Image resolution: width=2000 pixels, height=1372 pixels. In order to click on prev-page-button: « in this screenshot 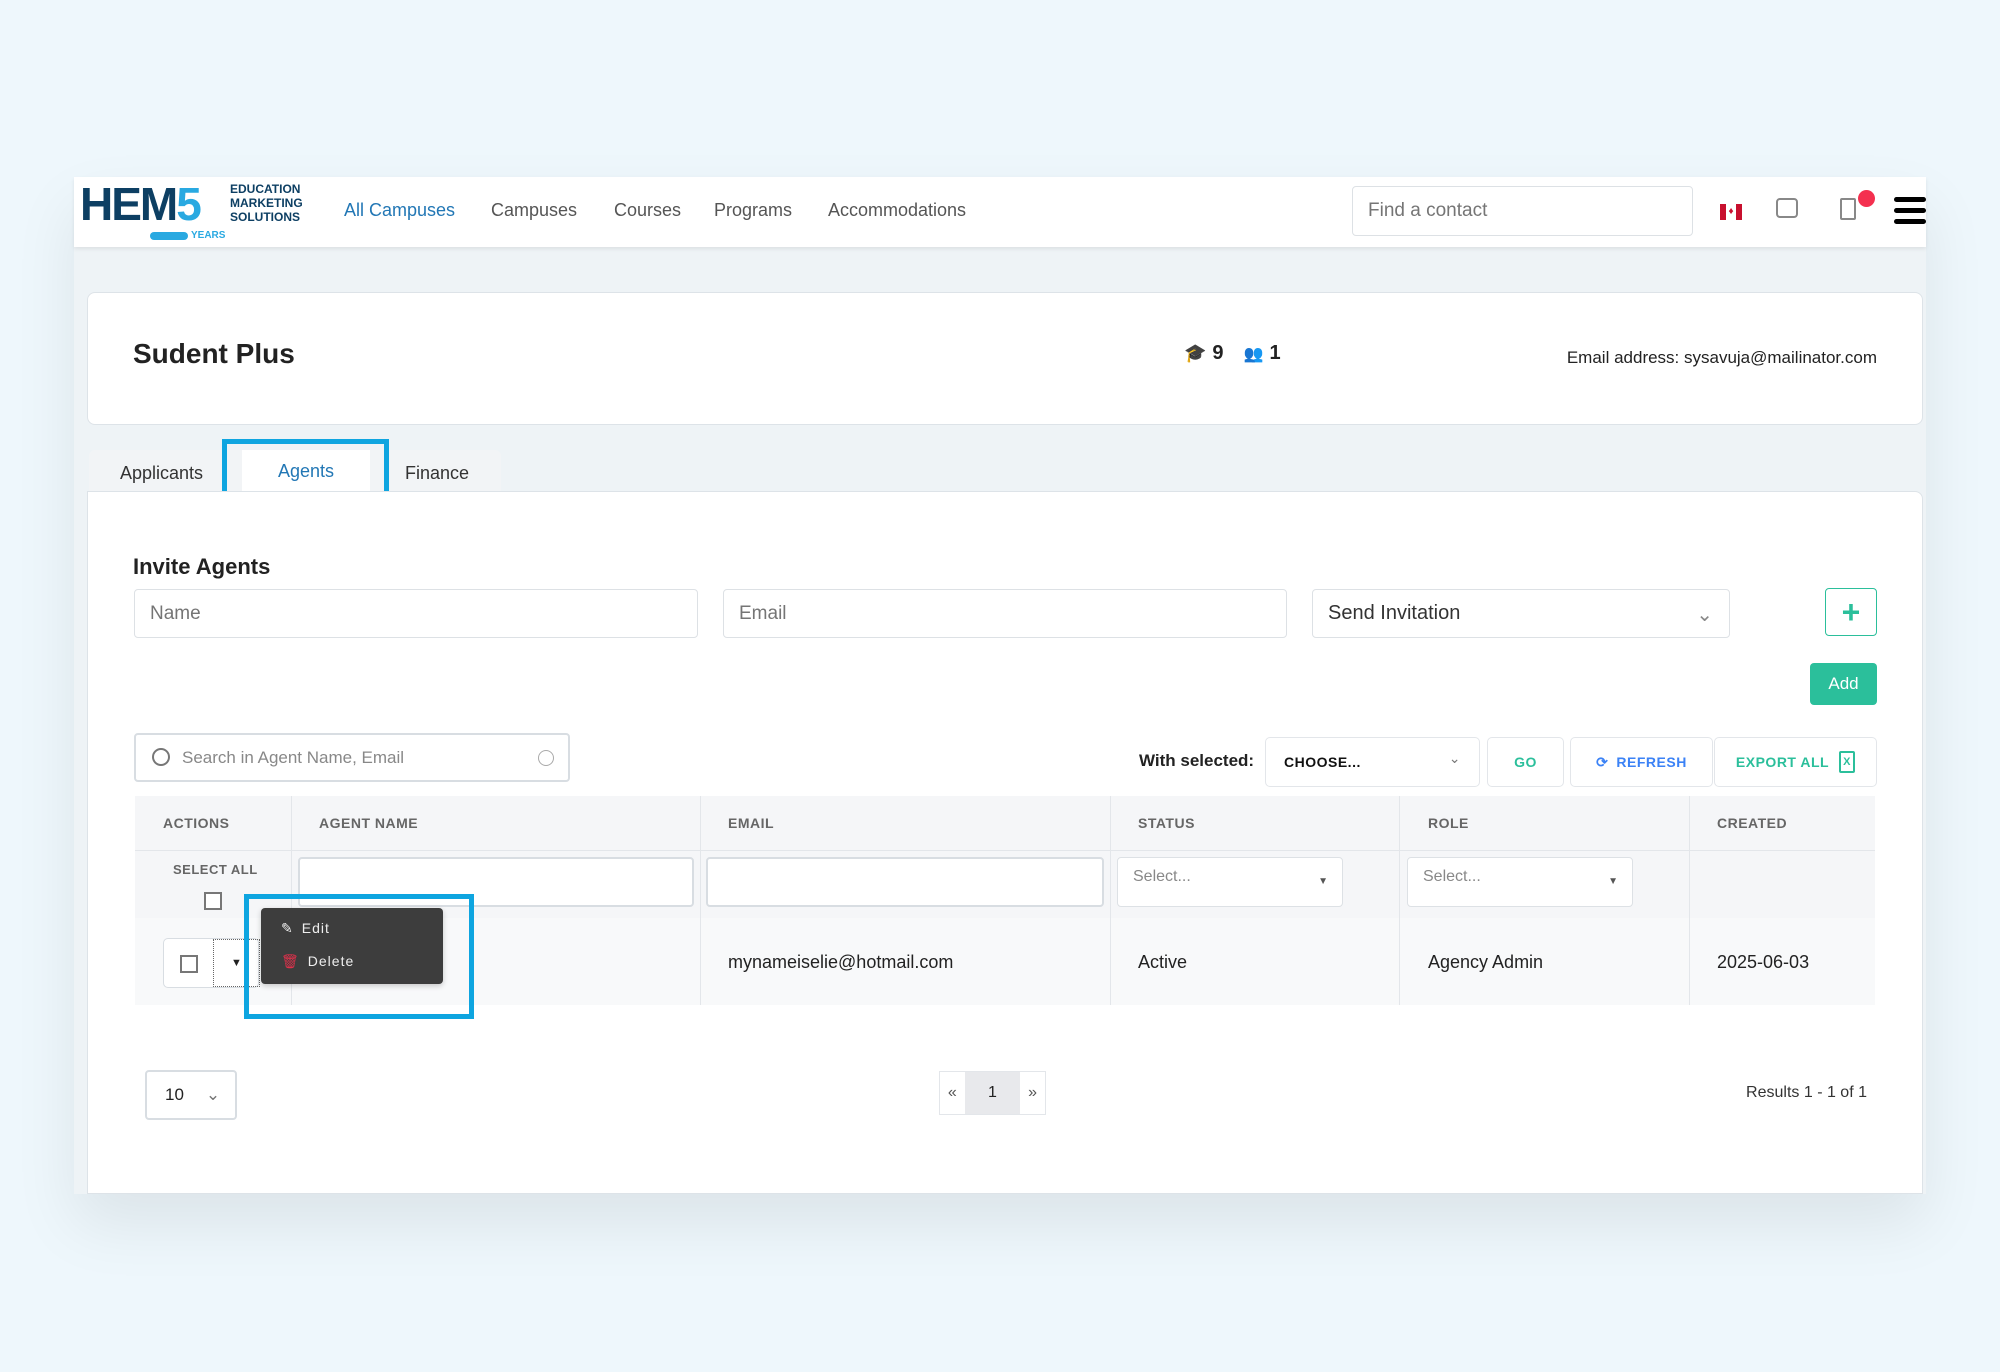, I will do `click(952, 1092)`.